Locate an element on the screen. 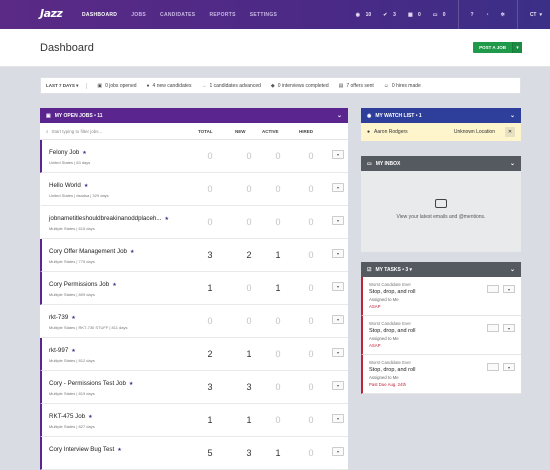 This screenshot has width=550, height=470. job-title: Cory - Permissions Test Job ★ is located at coordinates (91, 383).